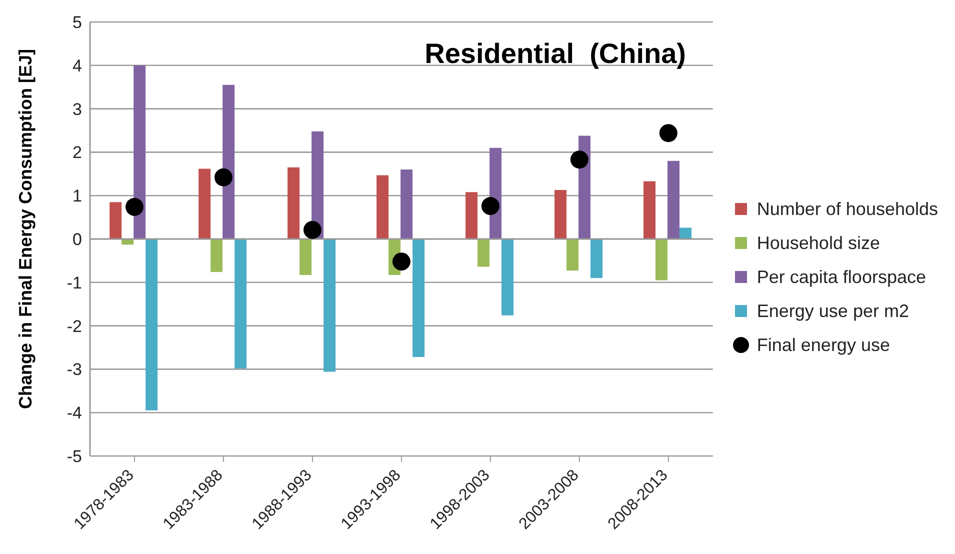  I want to click on y-tick-label: 5, so click(77, 22).